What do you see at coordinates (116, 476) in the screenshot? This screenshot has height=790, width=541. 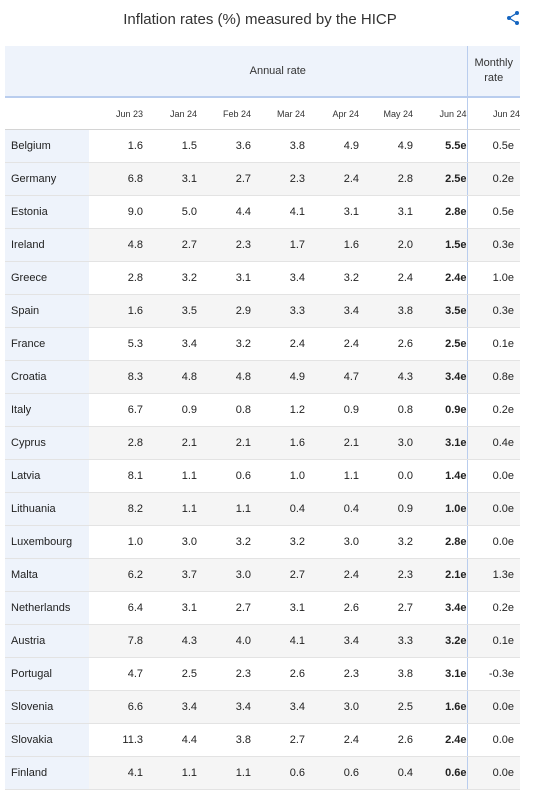 I see `annual-rate-cell: 8.1` at bounding box center [116, 476].